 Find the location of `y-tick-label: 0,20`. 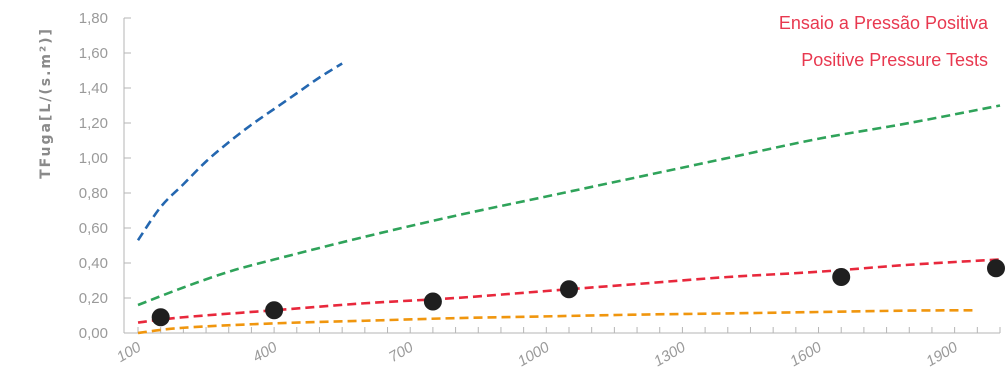

y-tick-label: 0,20 is located at coordinates (93, 298).